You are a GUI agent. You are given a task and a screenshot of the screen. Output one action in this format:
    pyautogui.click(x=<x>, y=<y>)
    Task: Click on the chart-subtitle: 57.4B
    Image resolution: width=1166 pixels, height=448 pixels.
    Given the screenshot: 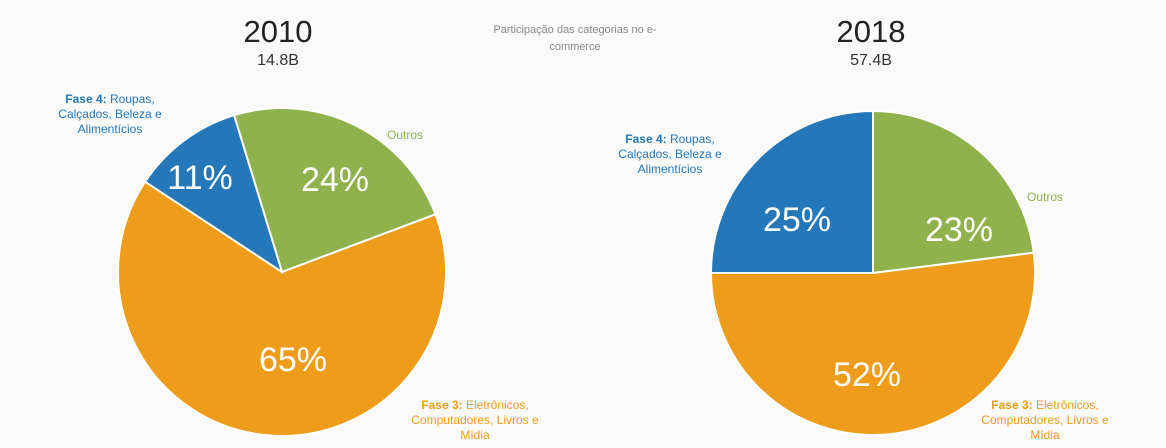 What is the action you would take?
    pyautogui.click(x=871, y=60)
    